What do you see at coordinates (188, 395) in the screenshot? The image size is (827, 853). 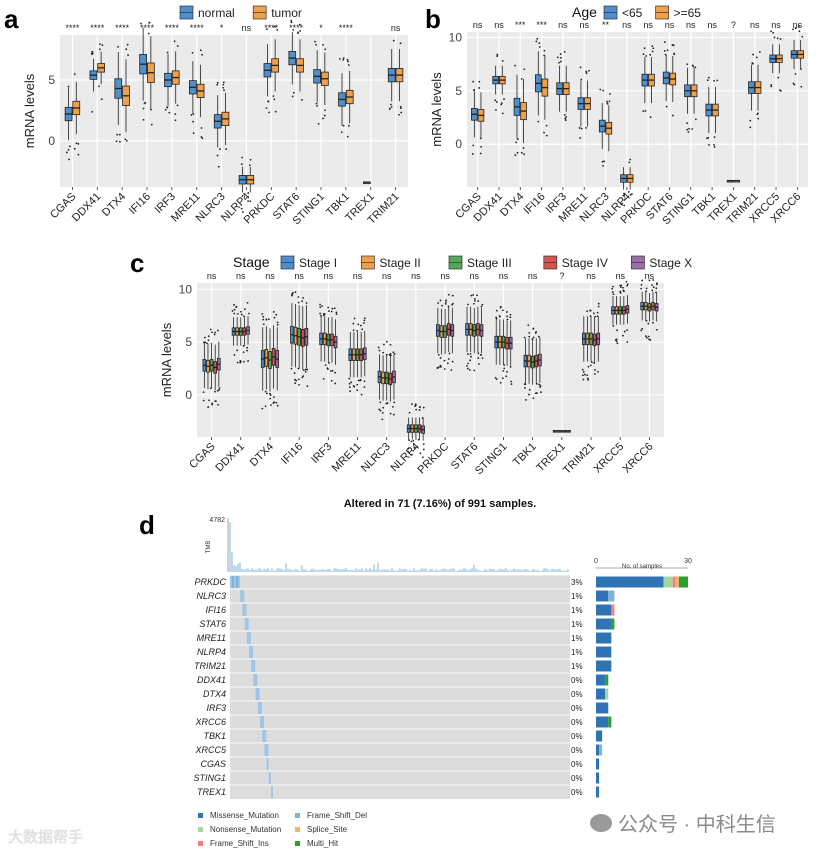 I see `y-tick-label: 0` at bounding box center [188, 395].